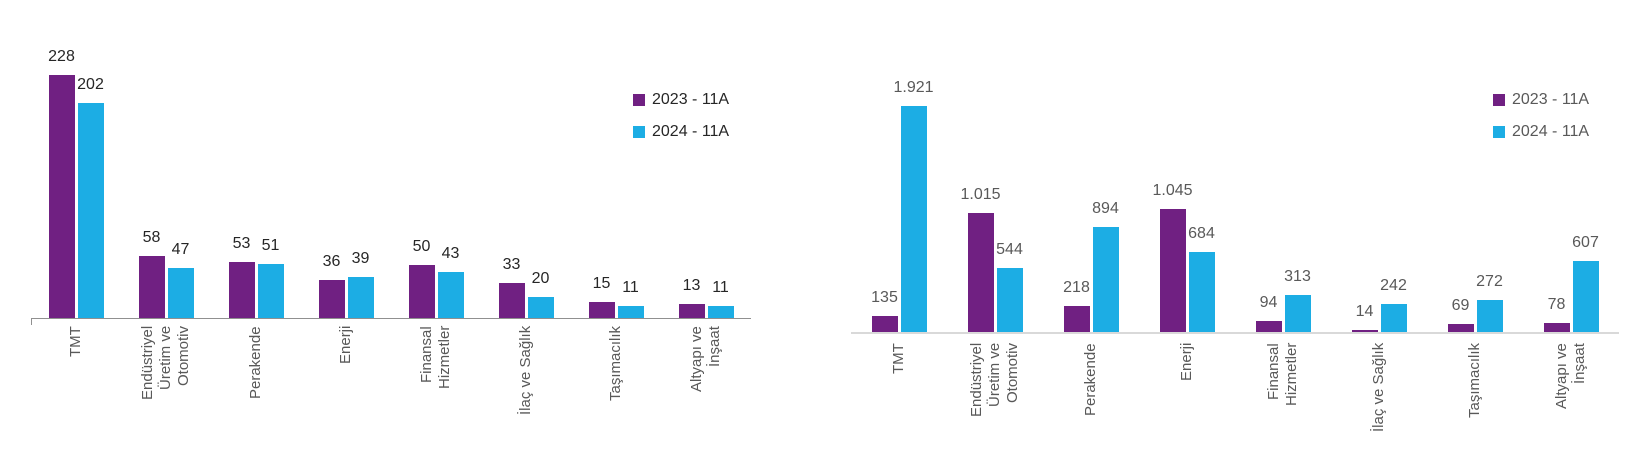 The image size is (1651, 469). What do you see at coordinates (1009, 249) in the screenshot?
I see `value-label-2024-11a-cat1: 544` at bounding box center [1009, 249].